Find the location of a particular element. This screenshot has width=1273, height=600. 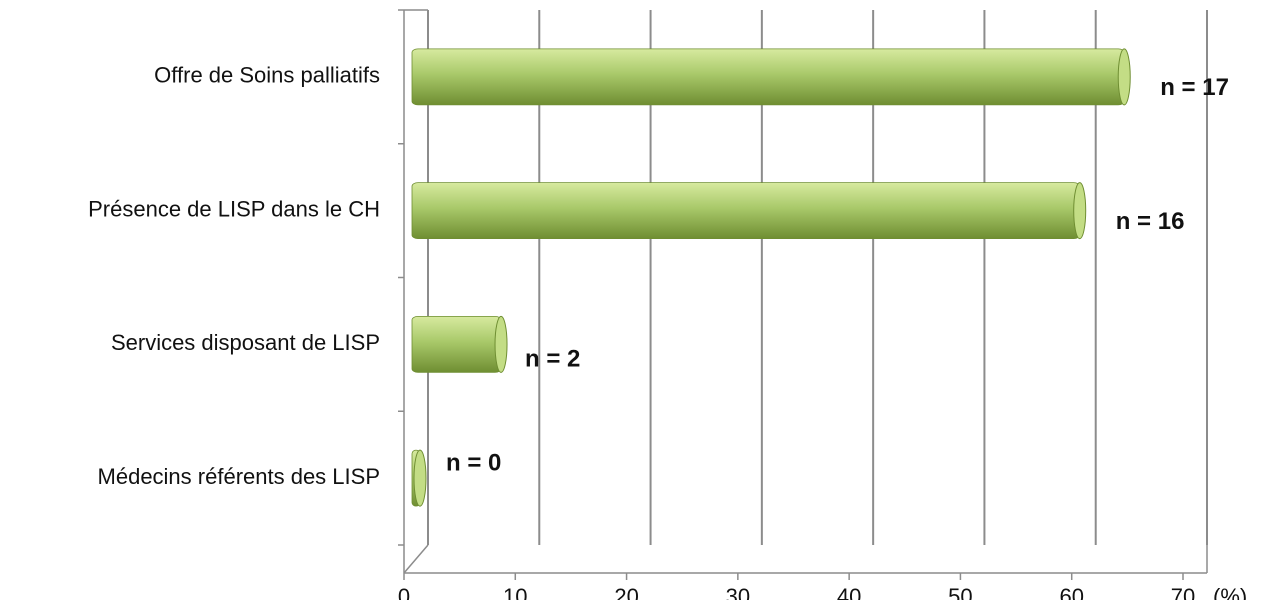

category-label: Services disposant de LISP is located at coordinates (245, 342).